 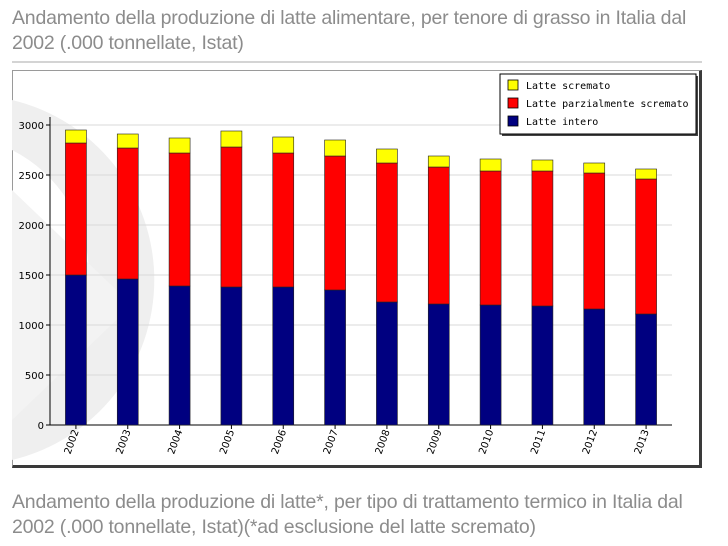 What do you see at coordinates (124, 442) in the screenshot?
I see `x-tick-label: 2003` at bounding box center [124, 442].